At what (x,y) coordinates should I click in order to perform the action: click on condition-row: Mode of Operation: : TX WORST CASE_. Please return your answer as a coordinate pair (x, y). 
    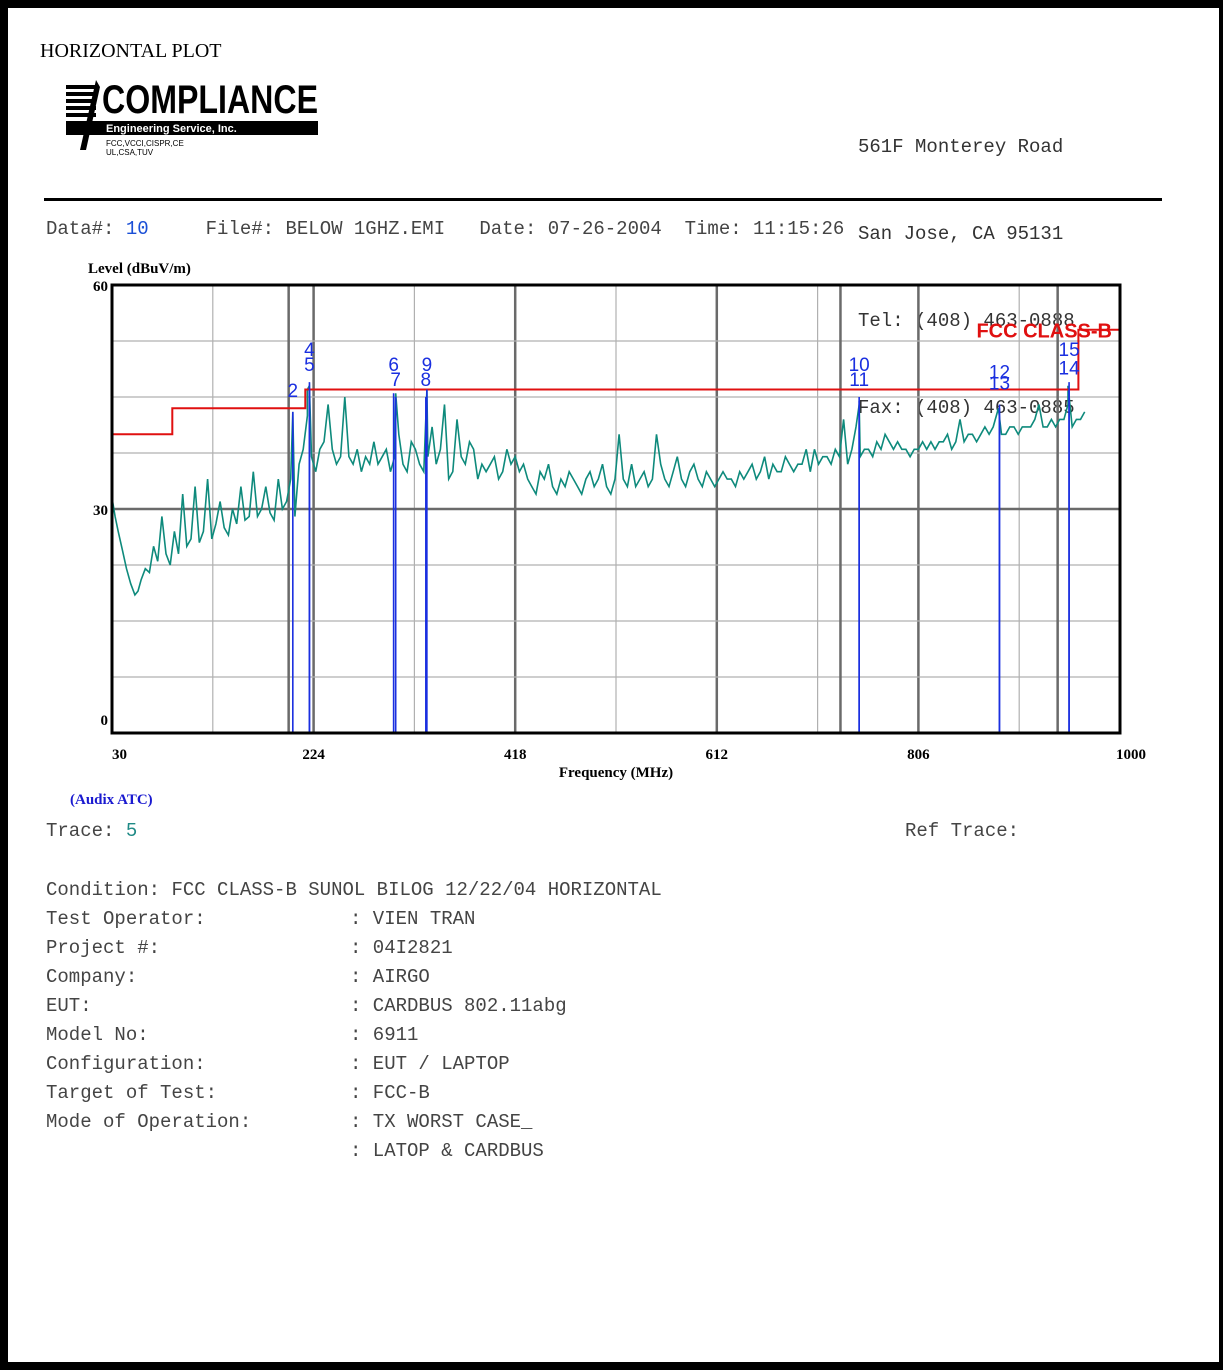
    Looking at the image, I should click on (354, 1122).